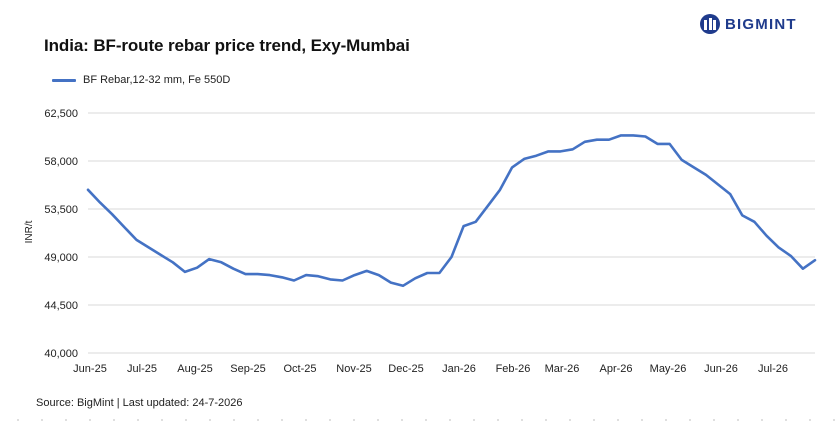 This screenshot has height=423, width=837. Describe the element at coordinates (64, 80) in the screenshot. I see `legend-swatch` at that location.